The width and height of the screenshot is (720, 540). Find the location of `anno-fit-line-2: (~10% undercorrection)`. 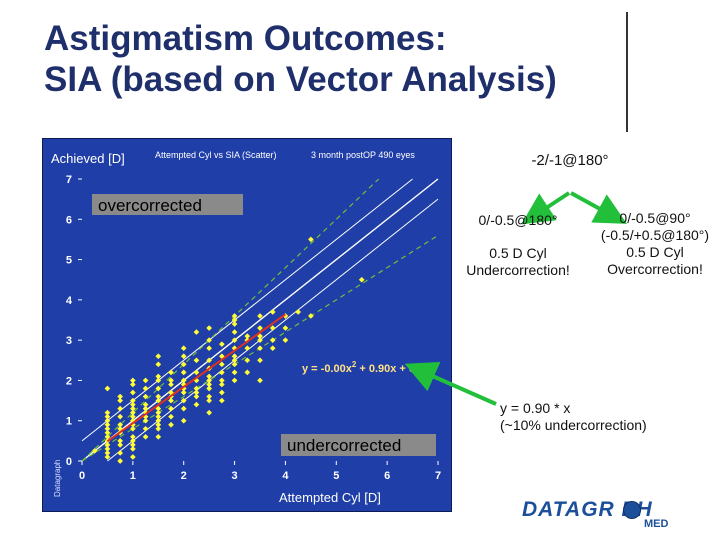

anno-fit-line-2: (~10% undercorrection) is located at coordinates (573, 425).